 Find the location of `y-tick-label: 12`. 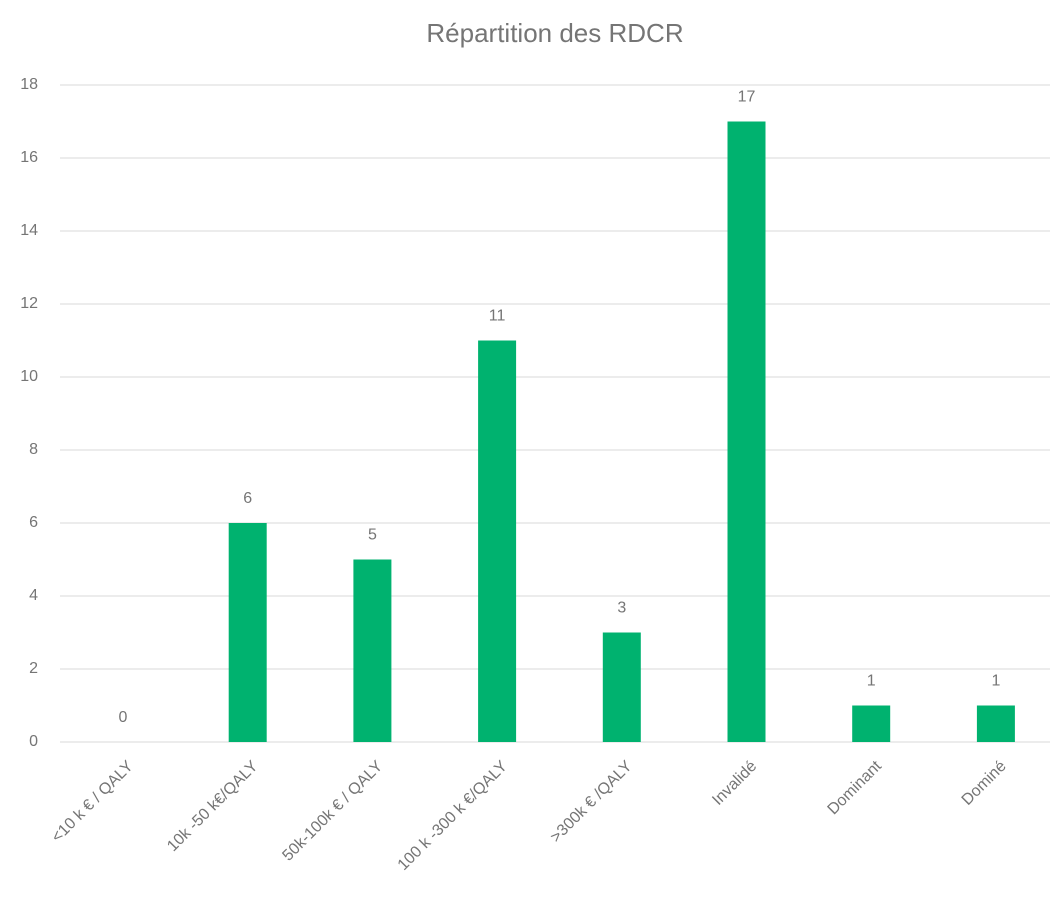

y-tick-label: 12 is located at coordinates (29, 303).